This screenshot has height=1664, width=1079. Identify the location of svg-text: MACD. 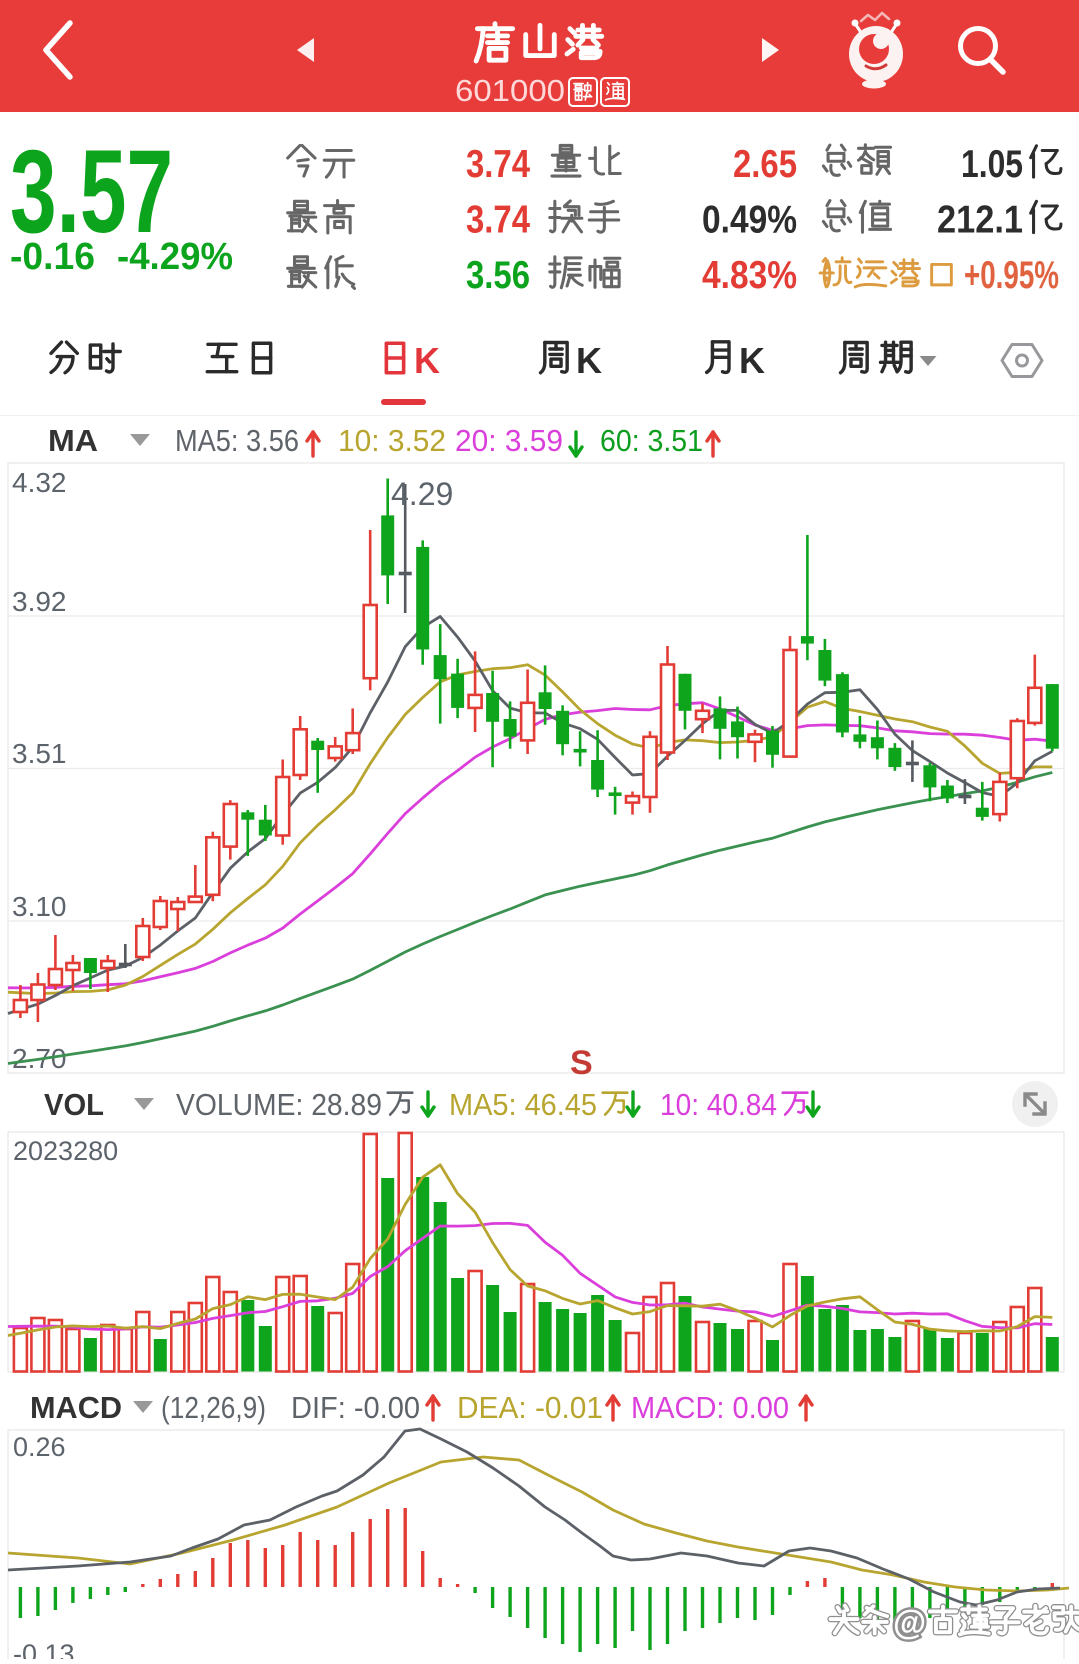
(76, 1407).